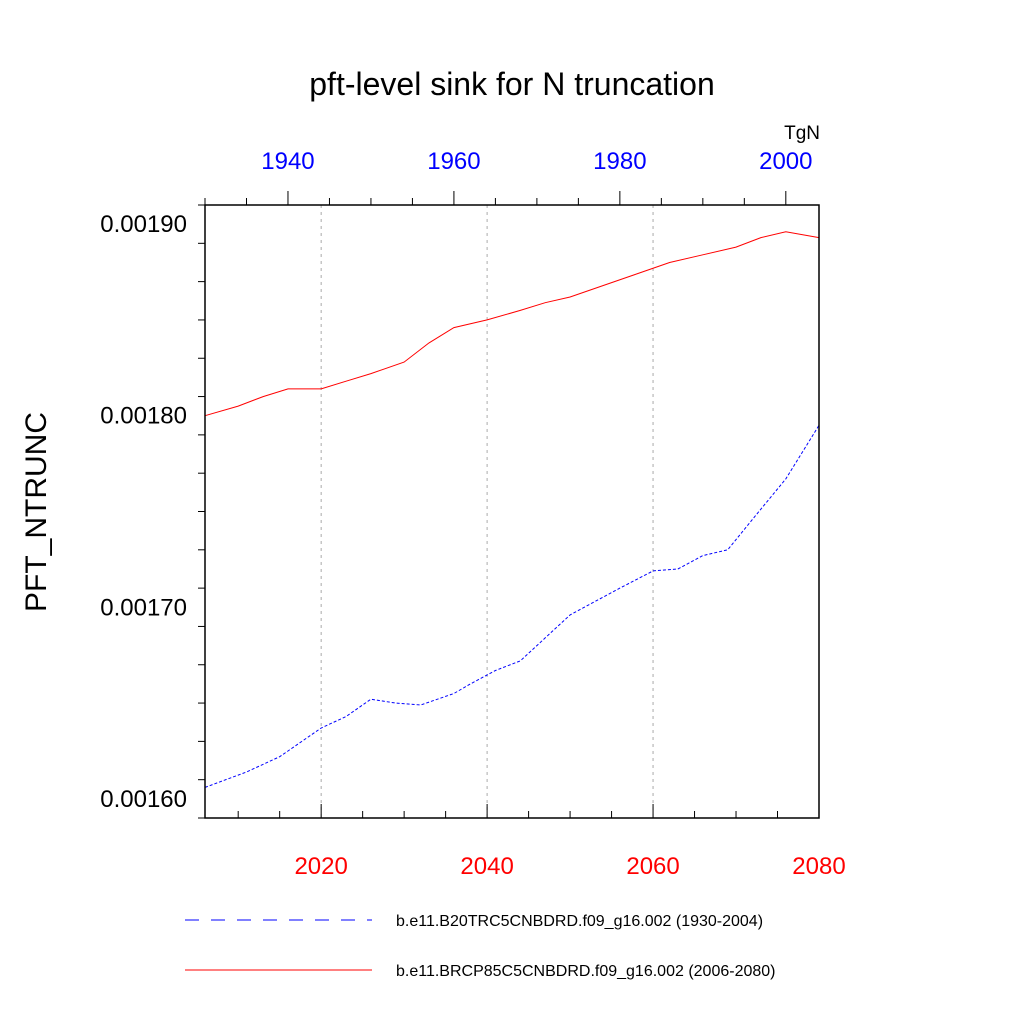 The image size is (1024, 1024). What do you see at coordinates (486, 866) in the screenshot?
I see `x-bottom-tick-label: 2040` at bounding box center [486, 866].